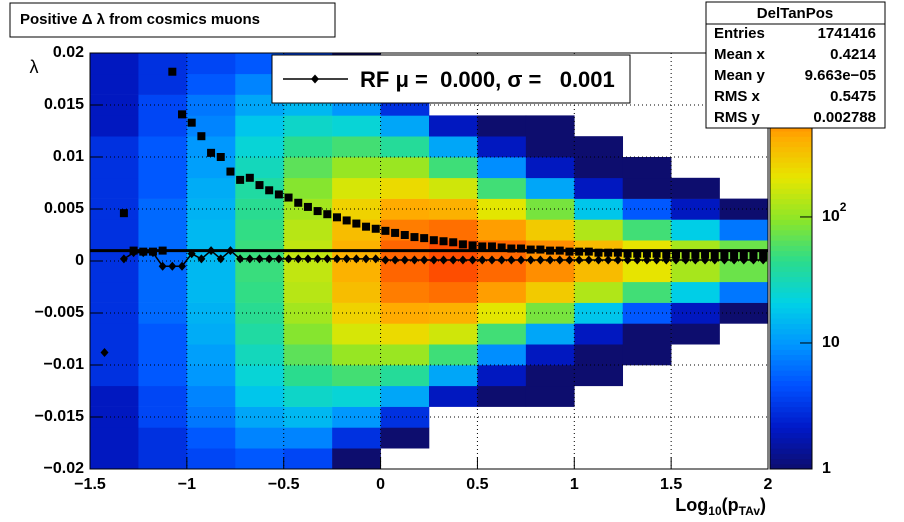  I want to click on x-tick-label: 0.5, so click(477, 484).